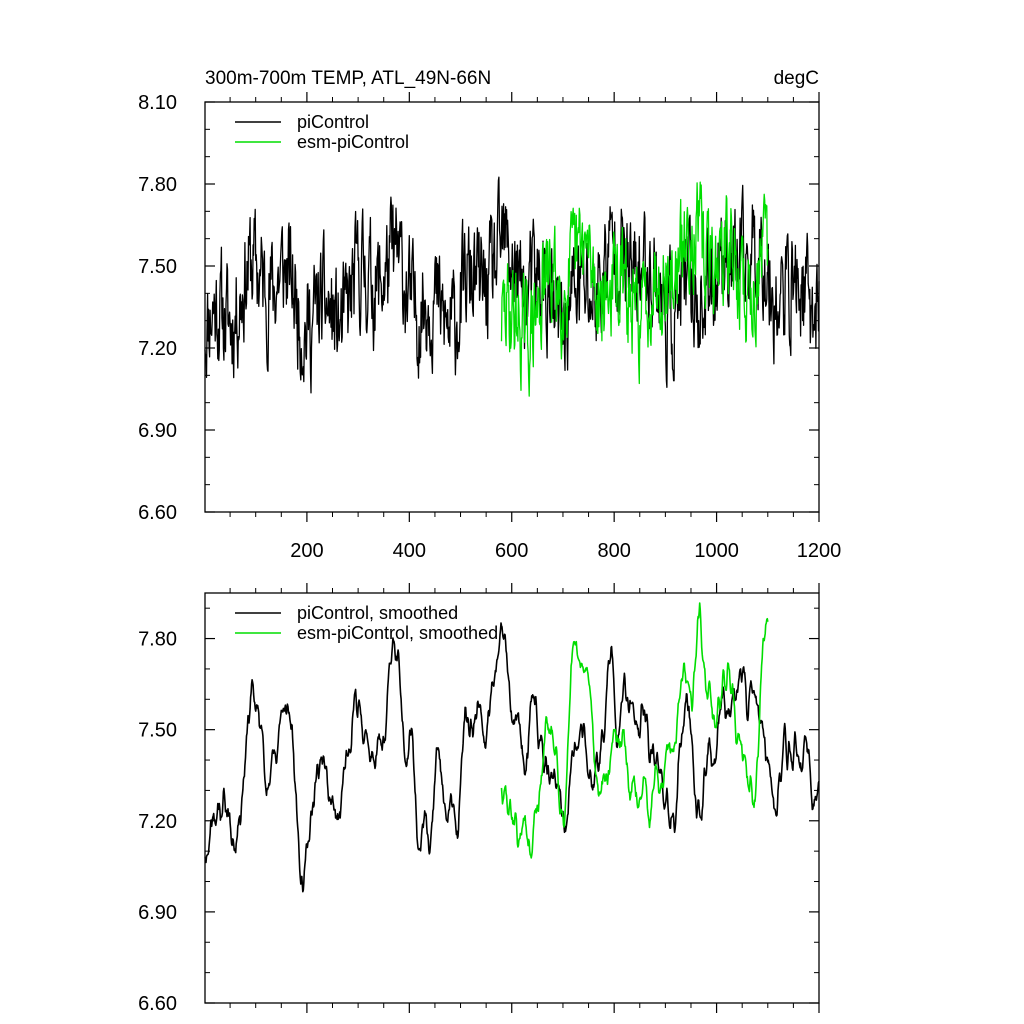 The height and width of the screenshot is (1024, 1024). What do you see at coordinates (348, 78) in the screenshot?
I see `top-panel-title: 300m-700m TEMP, ATL_49N-66N` at bounding box center [348, 78].